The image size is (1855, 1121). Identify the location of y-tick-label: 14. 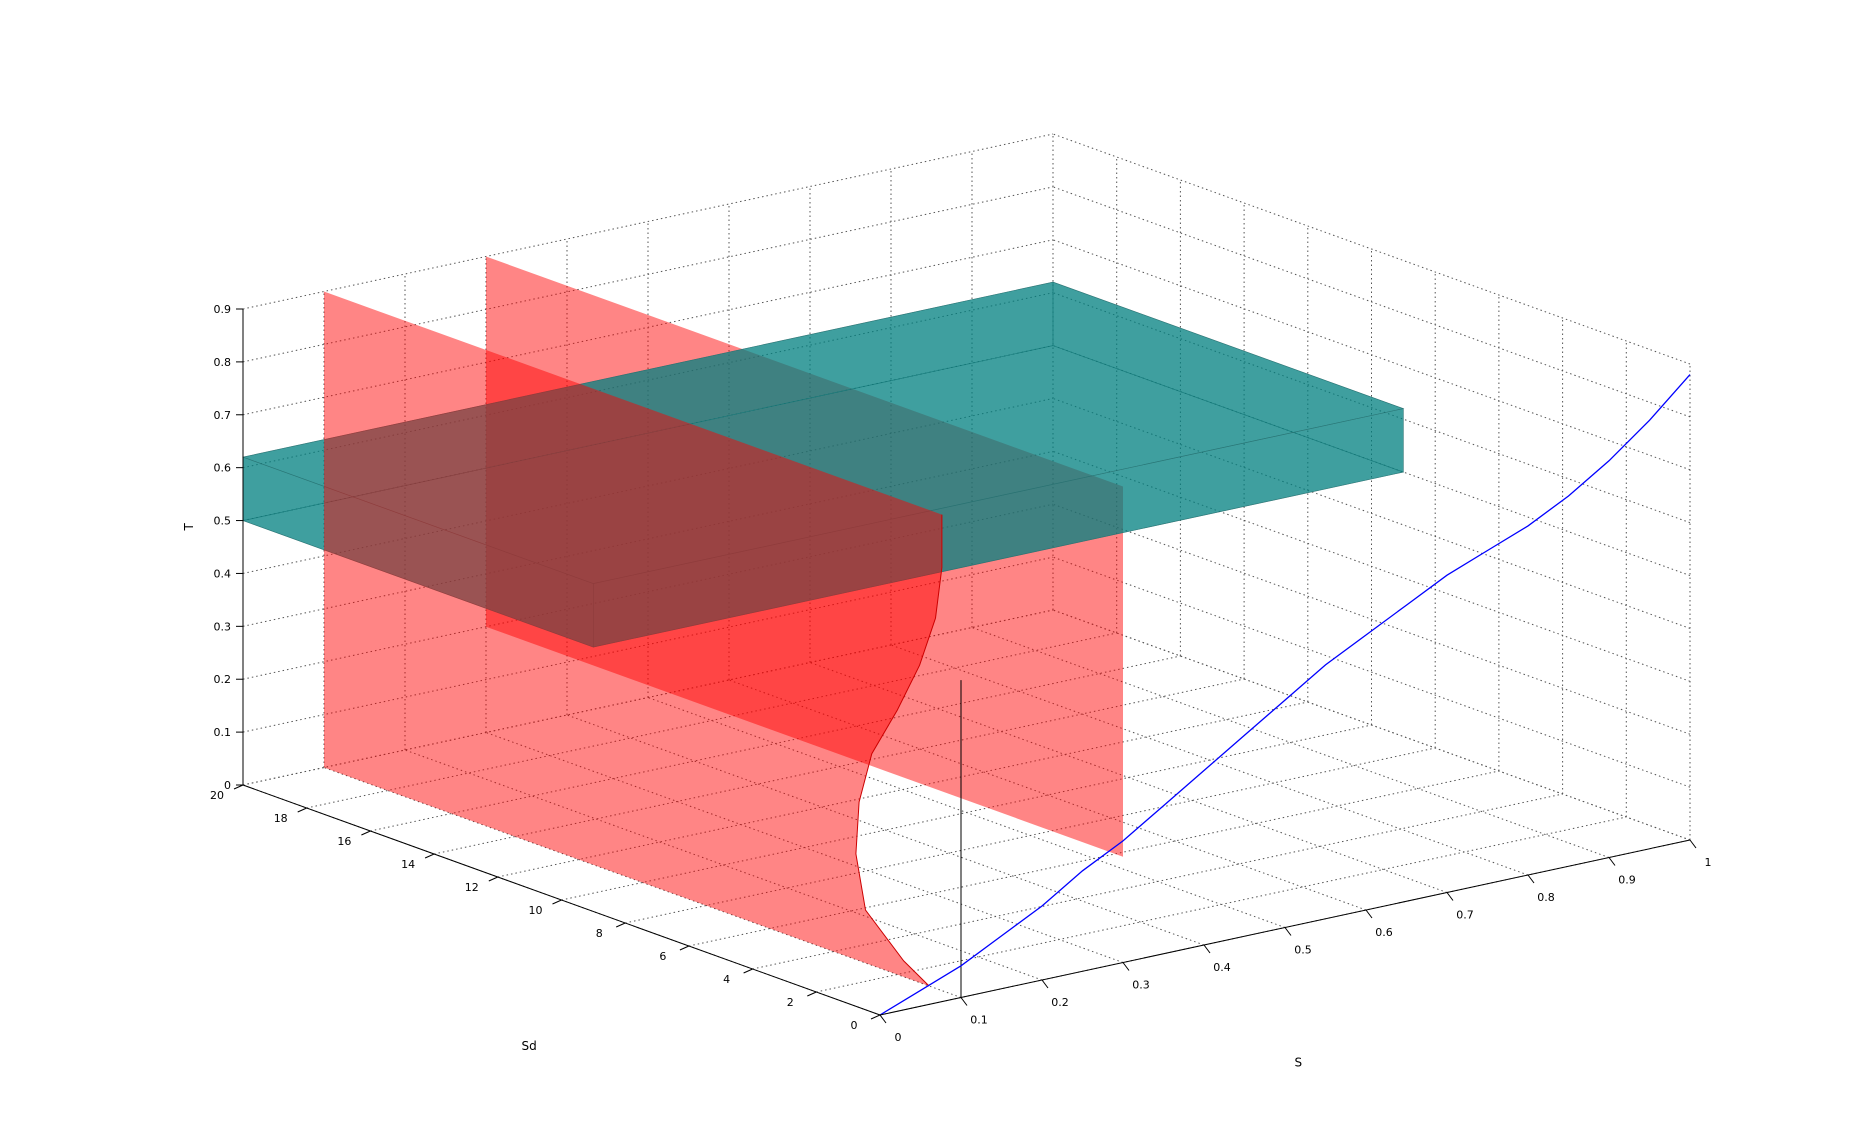
(408, 864).